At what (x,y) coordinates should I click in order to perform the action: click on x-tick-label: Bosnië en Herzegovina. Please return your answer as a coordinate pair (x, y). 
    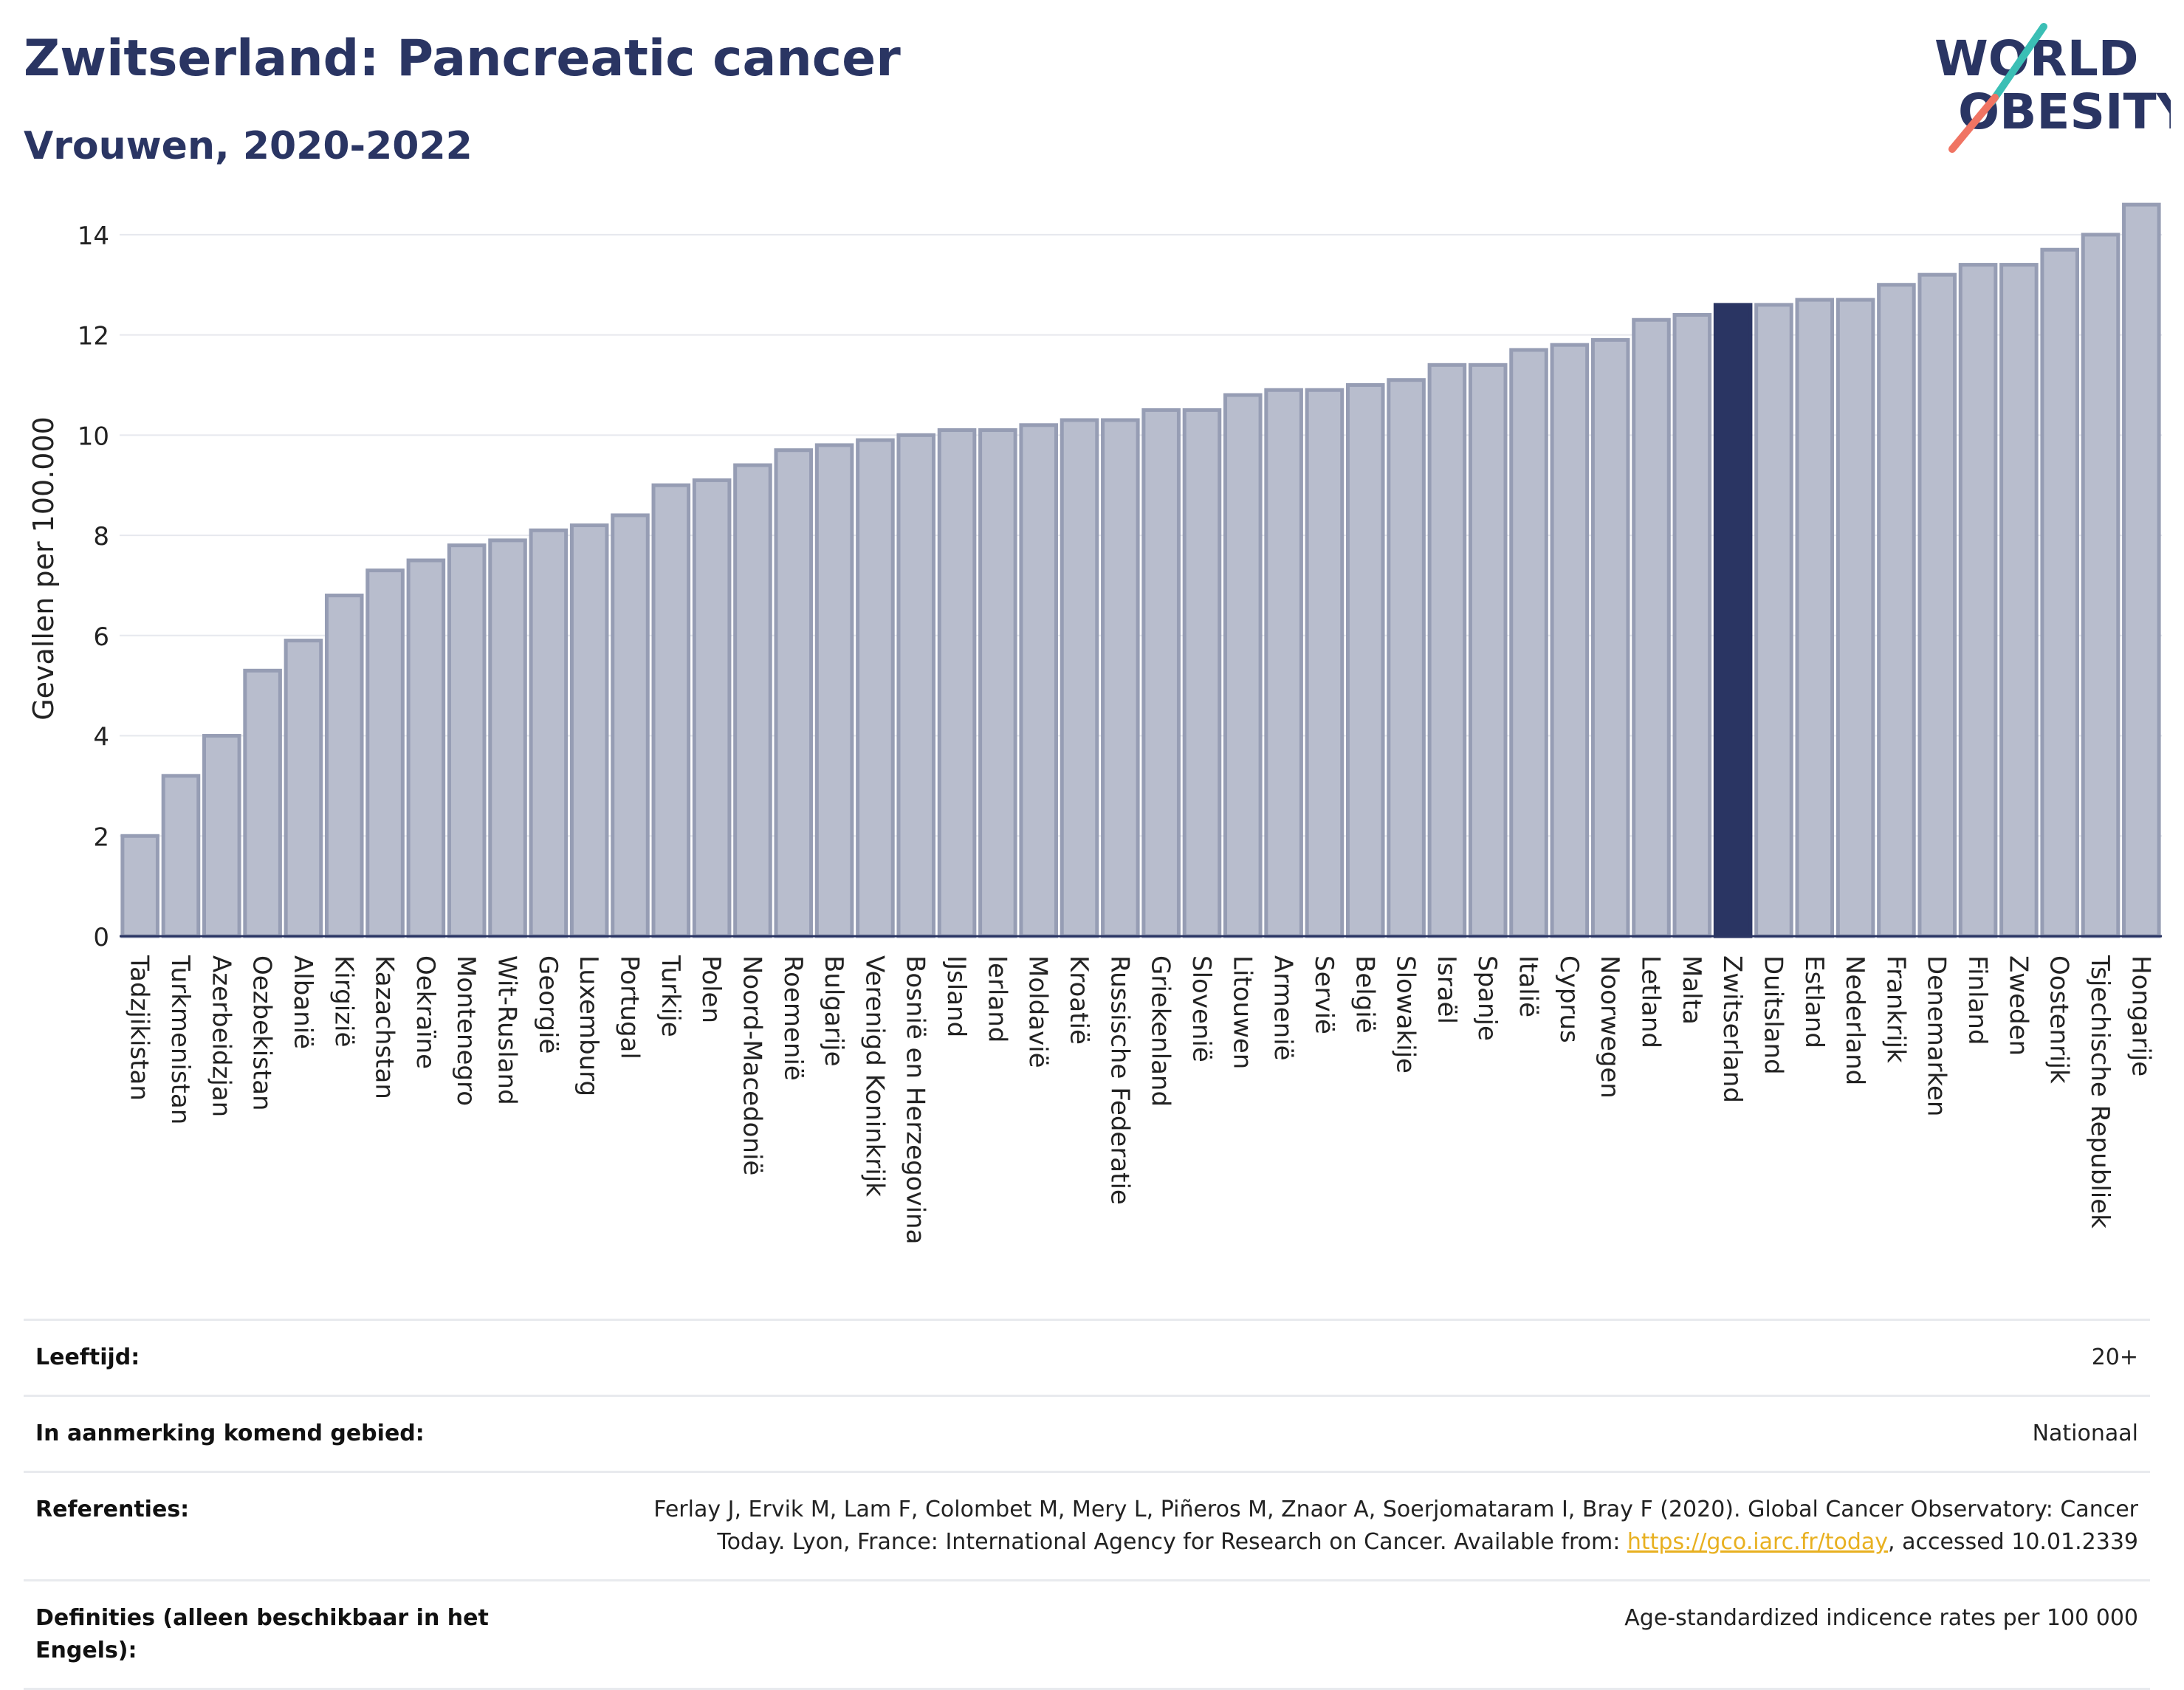
    Looking at the image, I should click on (916, 1099).